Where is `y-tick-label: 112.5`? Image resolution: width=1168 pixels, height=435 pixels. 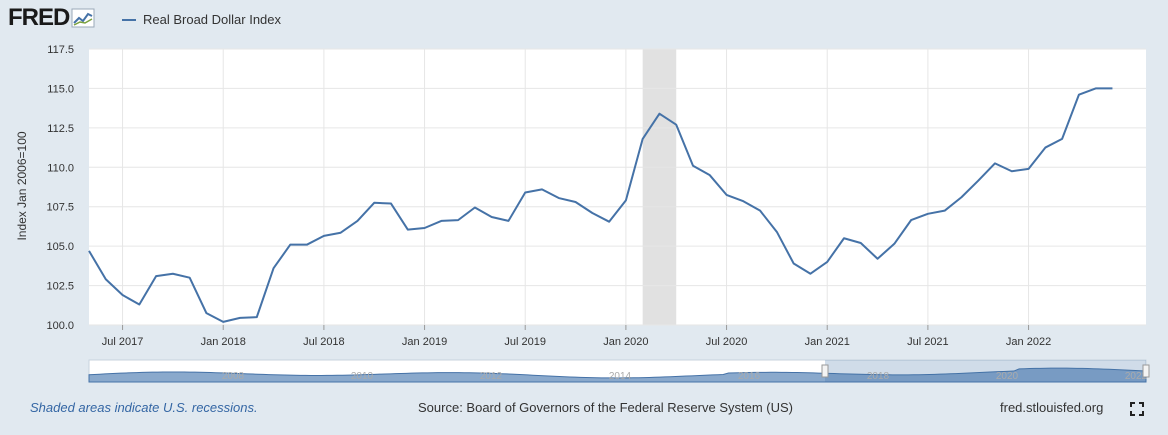 y-tick-label: 112.5 is located at coordinates (60, 129).